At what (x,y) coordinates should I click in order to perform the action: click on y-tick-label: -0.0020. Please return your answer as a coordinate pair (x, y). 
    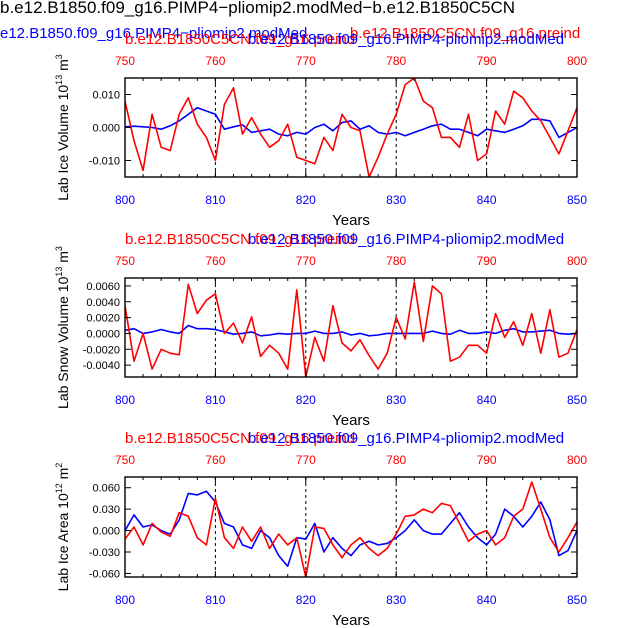
    Looking at the image, I should click on (101, 350).